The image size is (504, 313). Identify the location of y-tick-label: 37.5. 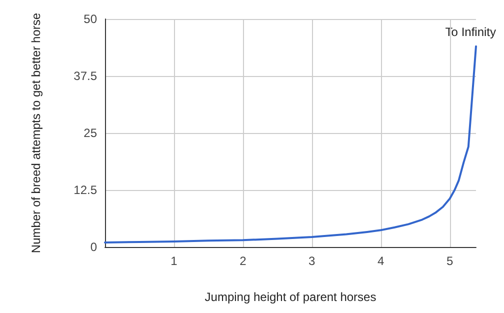
(86, 76).